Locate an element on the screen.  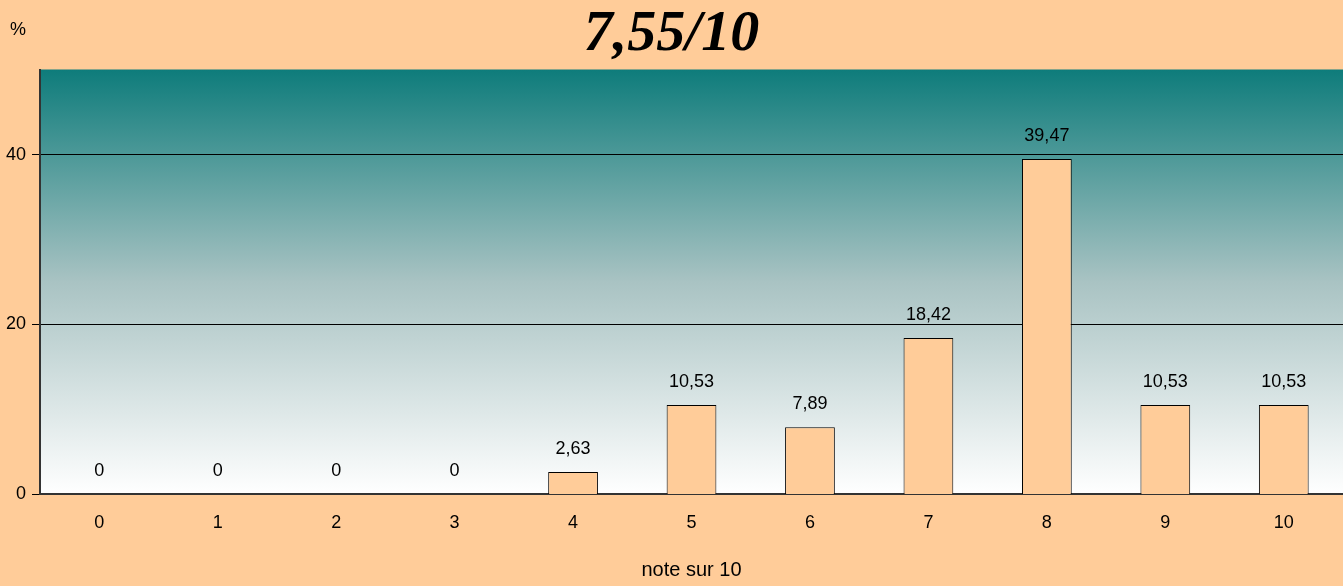
x-tick-label: 1 is located at coordinates (217, 522).